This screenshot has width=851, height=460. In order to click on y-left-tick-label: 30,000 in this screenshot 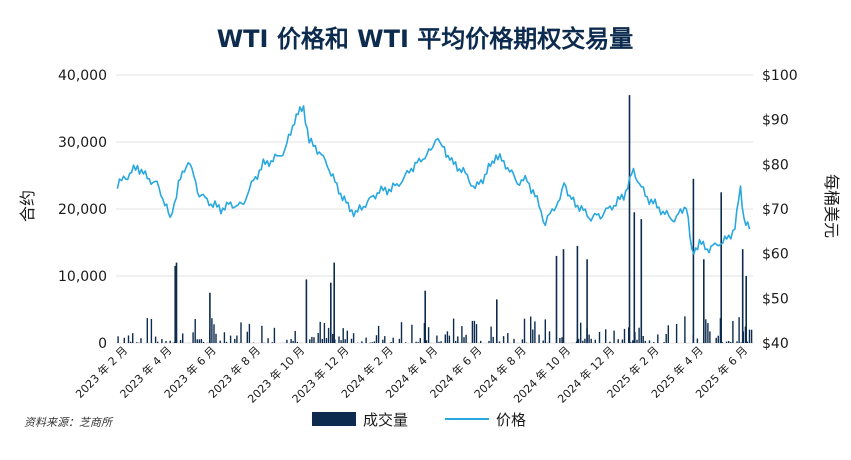, I will do `click(82, 143)`.